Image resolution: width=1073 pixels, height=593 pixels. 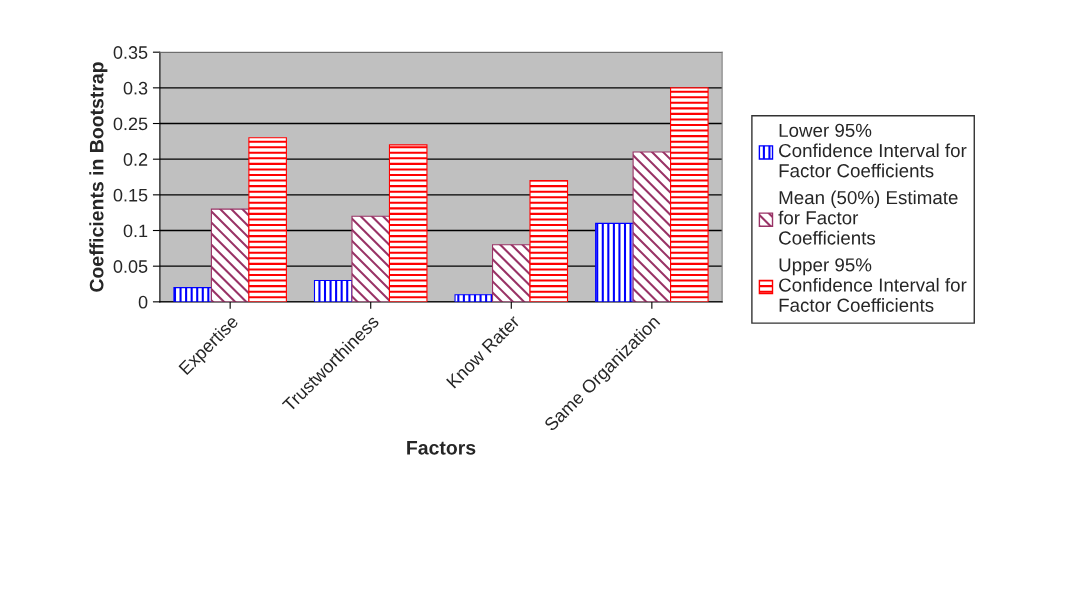 I want to click on y-tick-label: 0.15, so click(x=130, y=195).